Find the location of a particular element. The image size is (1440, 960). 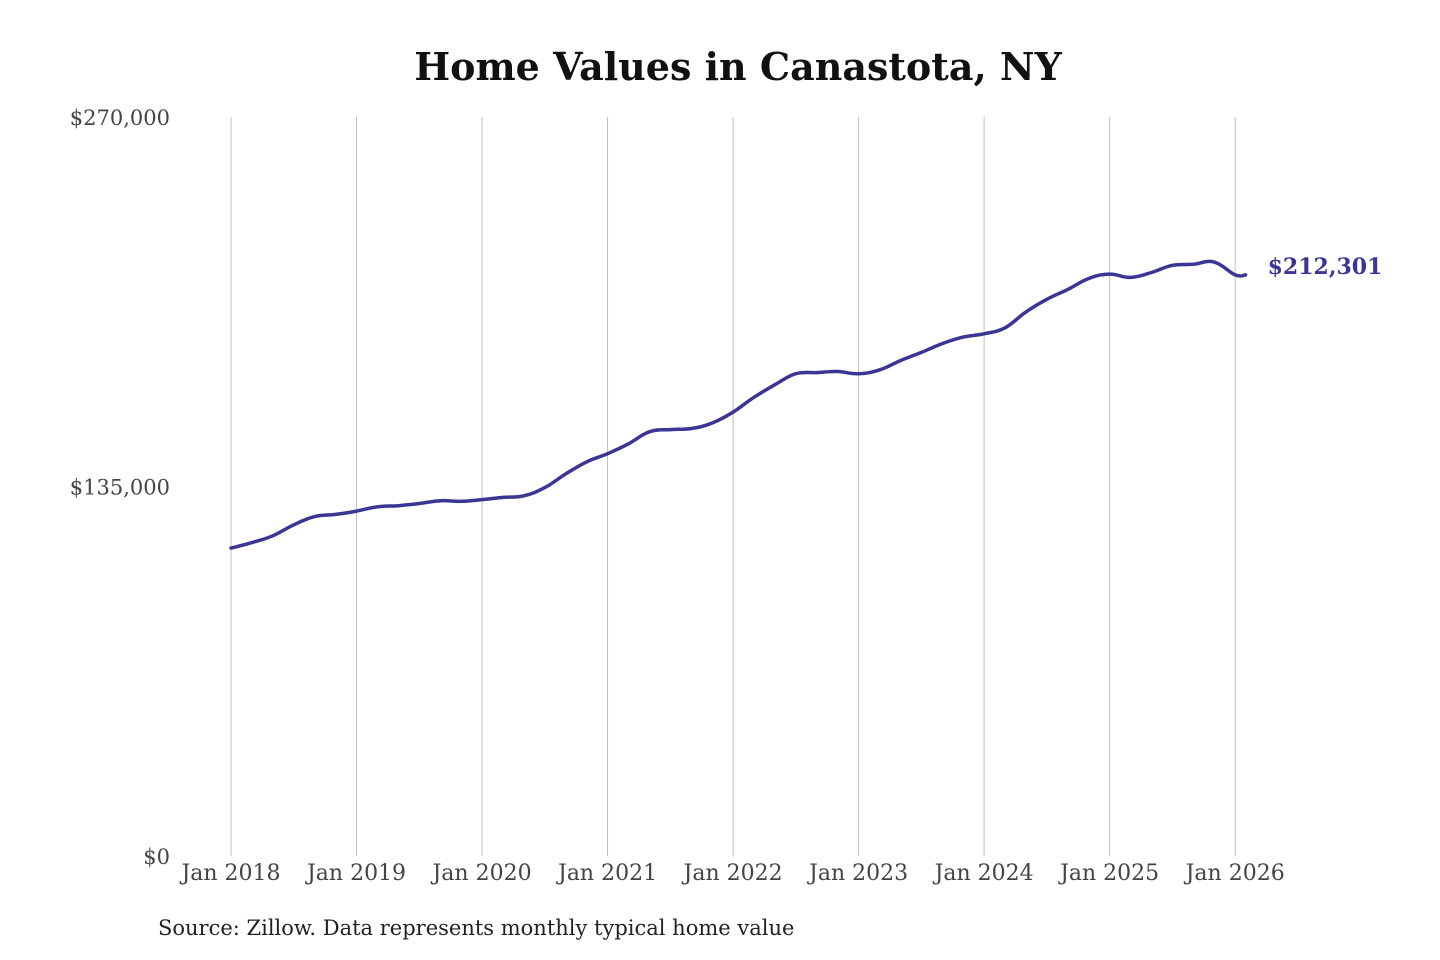

x-tick-label: Jan 2022 is located at coordinates (732, 873).